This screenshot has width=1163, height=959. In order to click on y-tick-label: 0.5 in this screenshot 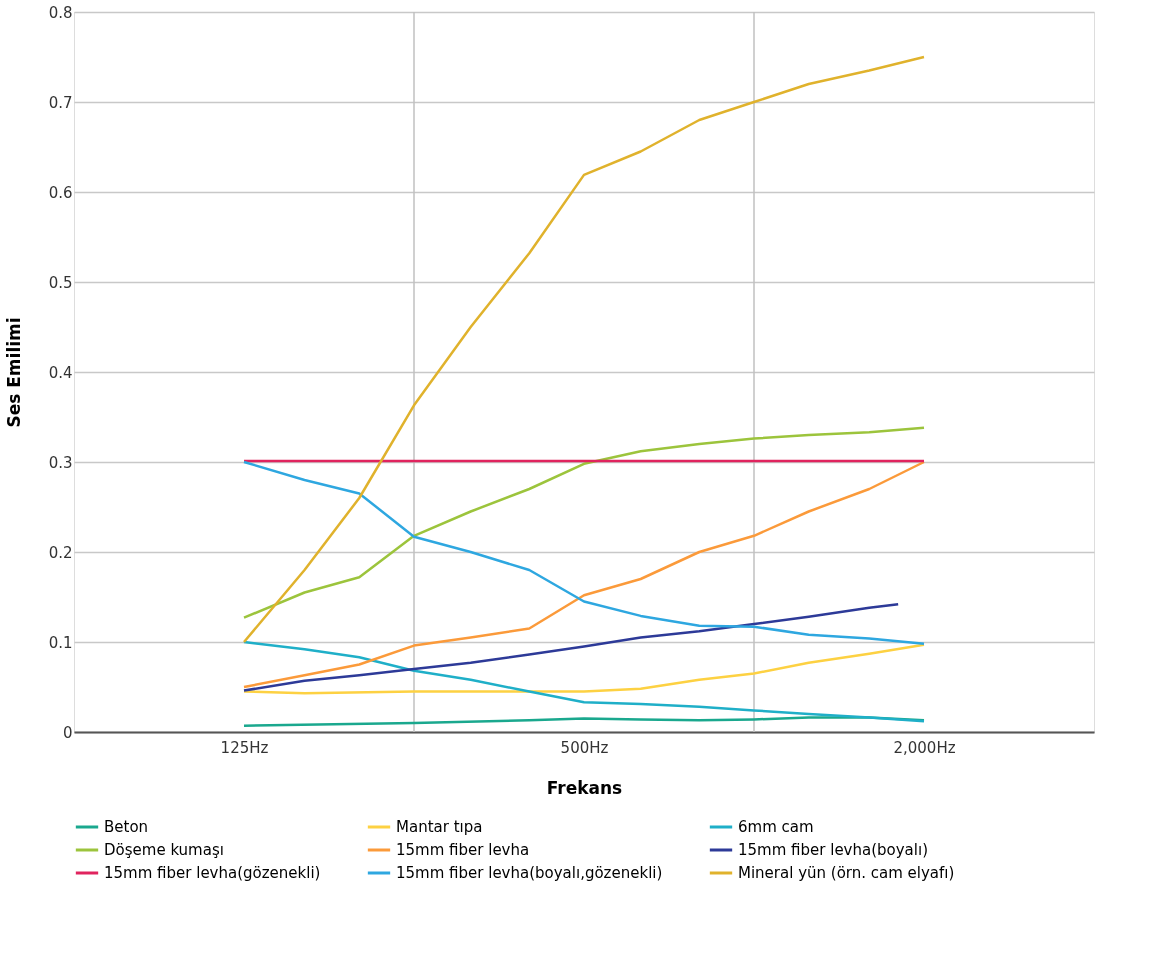, I will do `click(60, 282)`.